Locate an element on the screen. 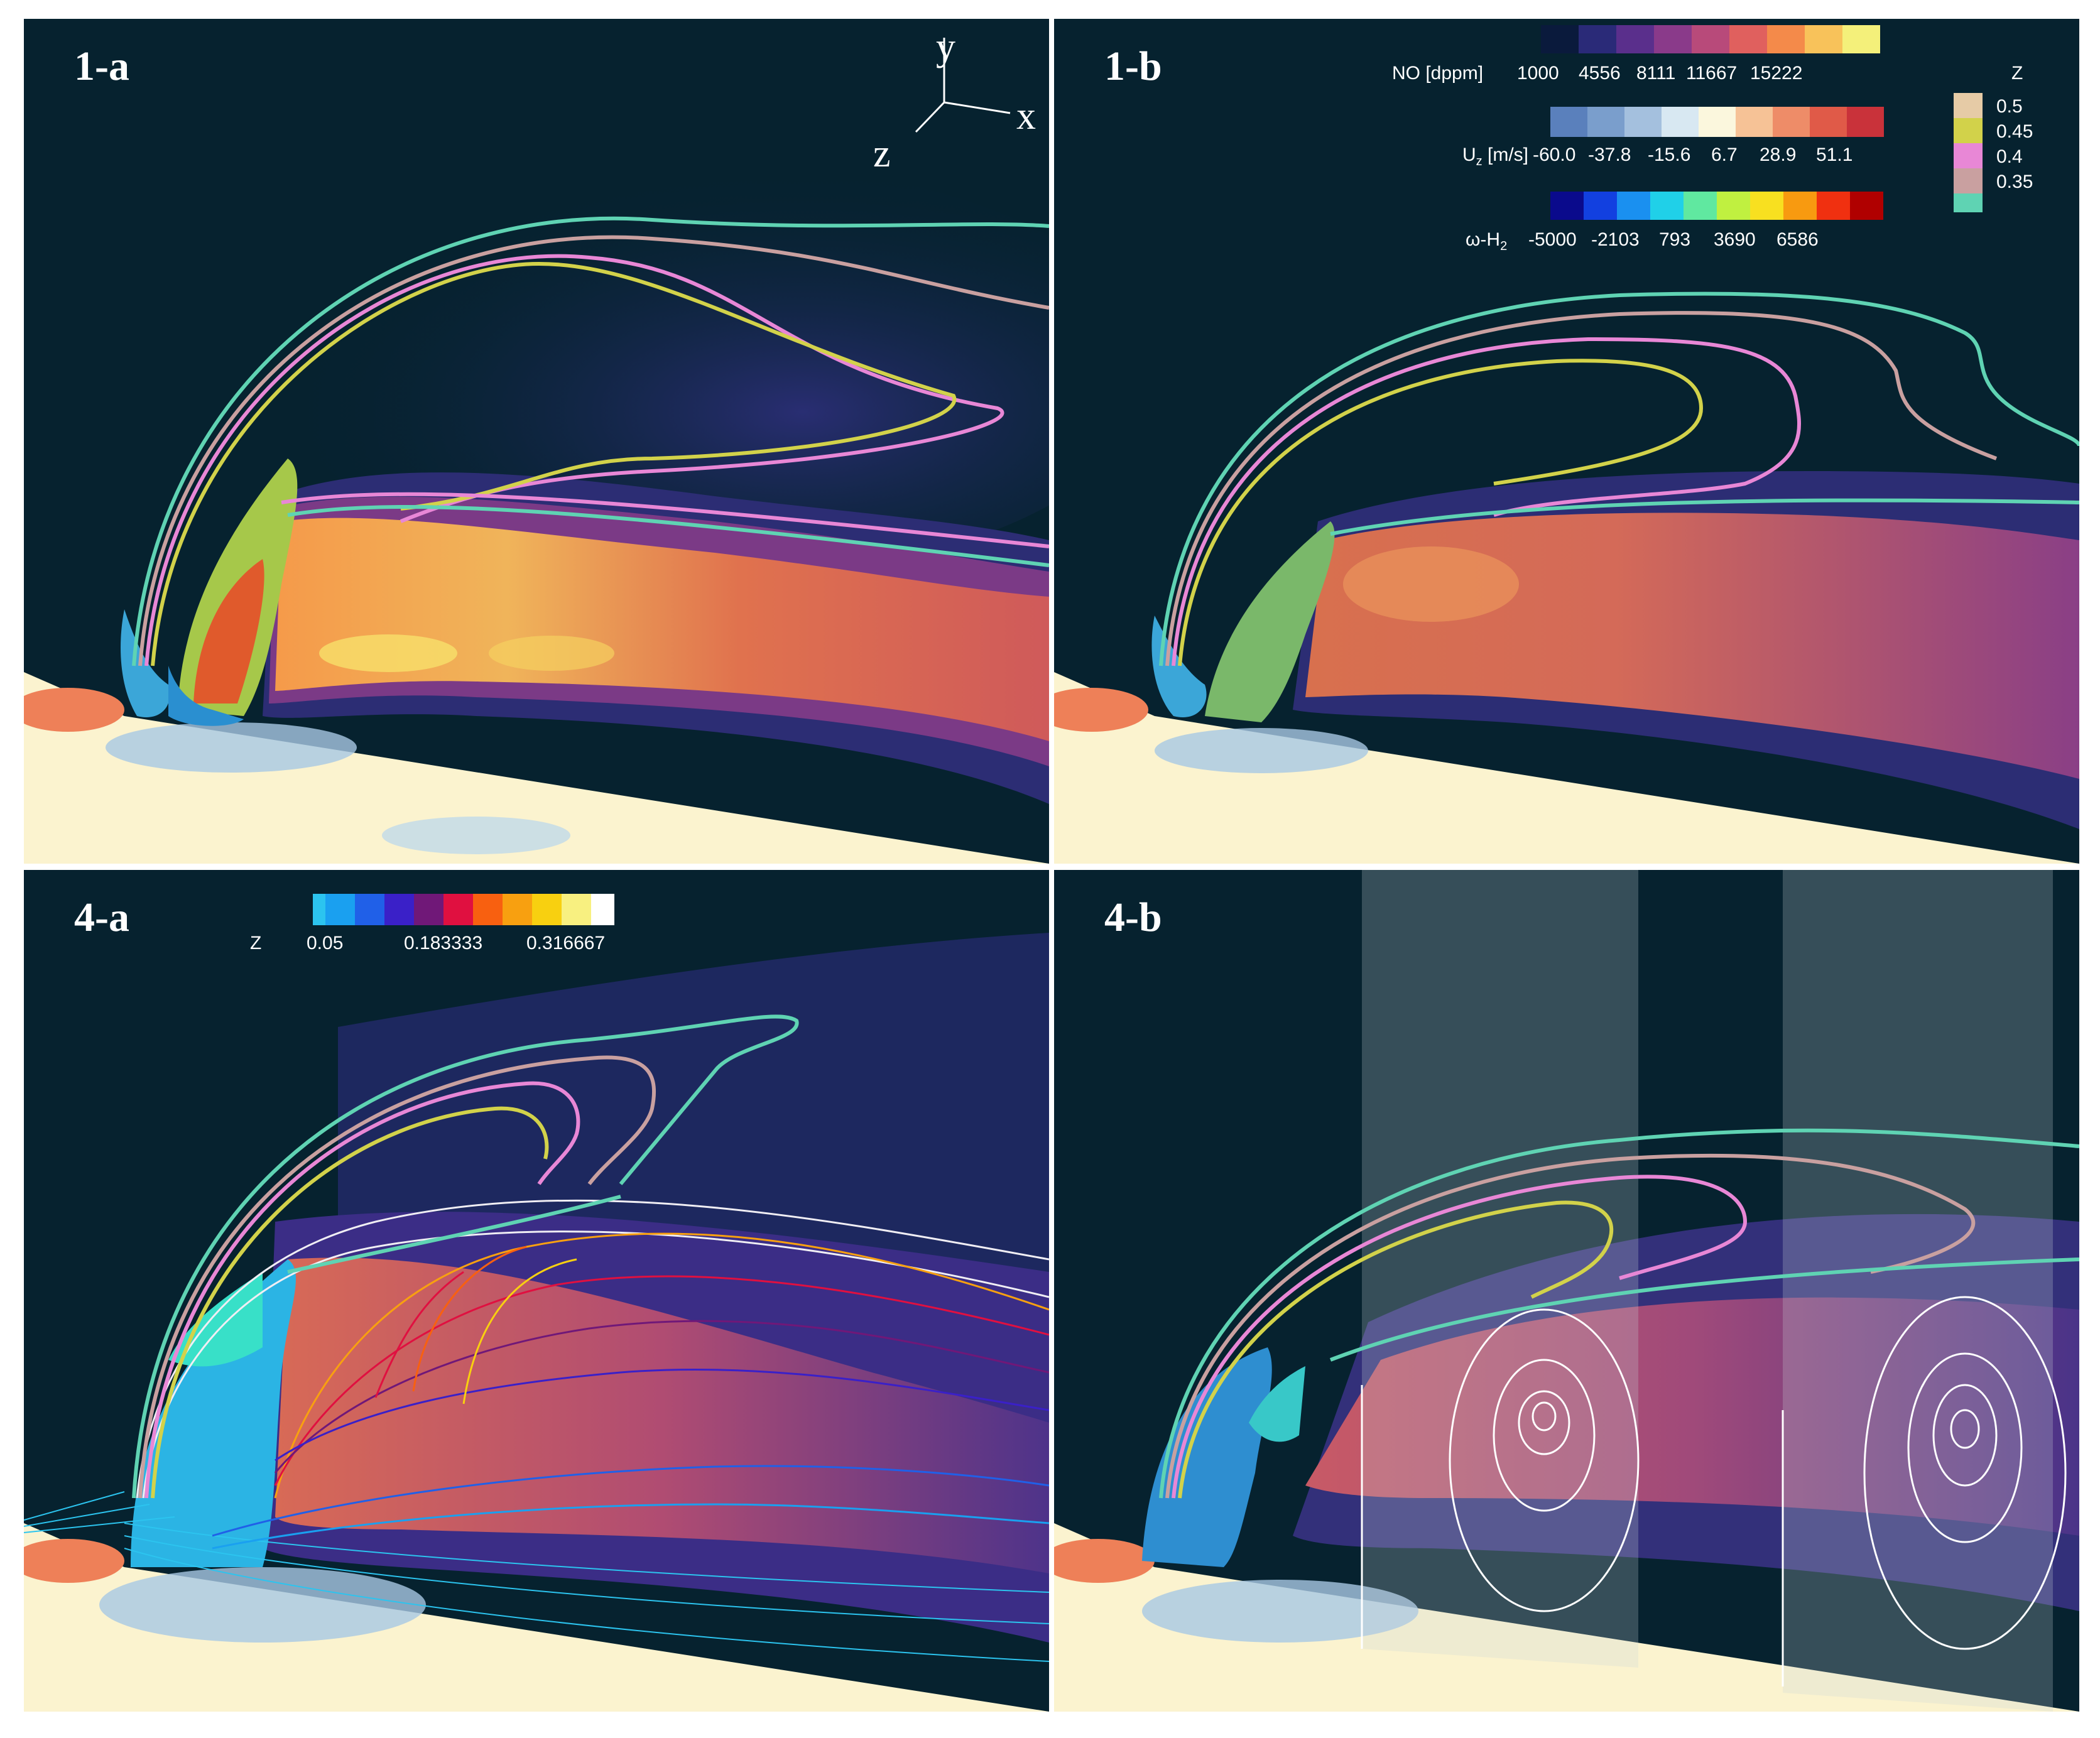  jet-core is located at coordinates (228, 631).